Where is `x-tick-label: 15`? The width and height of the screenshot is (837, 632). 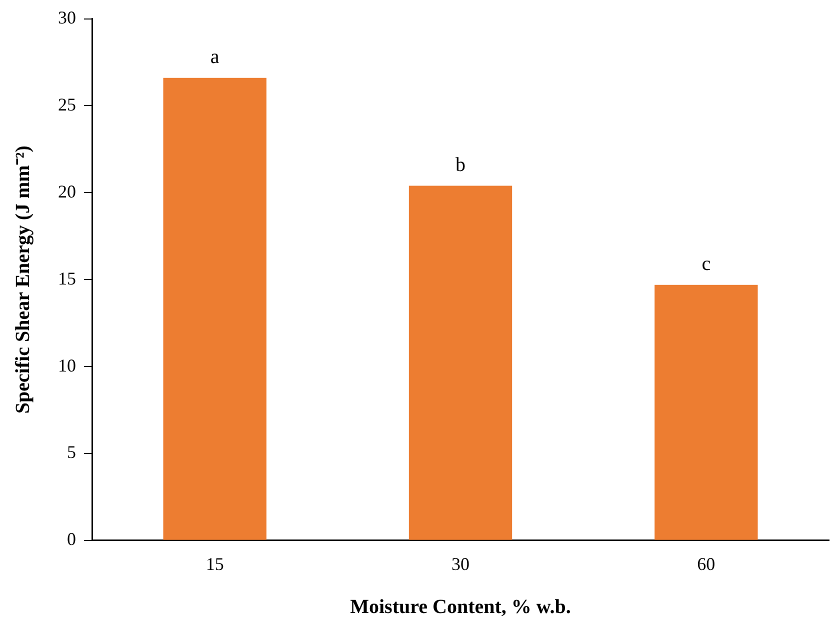 x-tick-label: 15 is located at coordinates (215, 564).